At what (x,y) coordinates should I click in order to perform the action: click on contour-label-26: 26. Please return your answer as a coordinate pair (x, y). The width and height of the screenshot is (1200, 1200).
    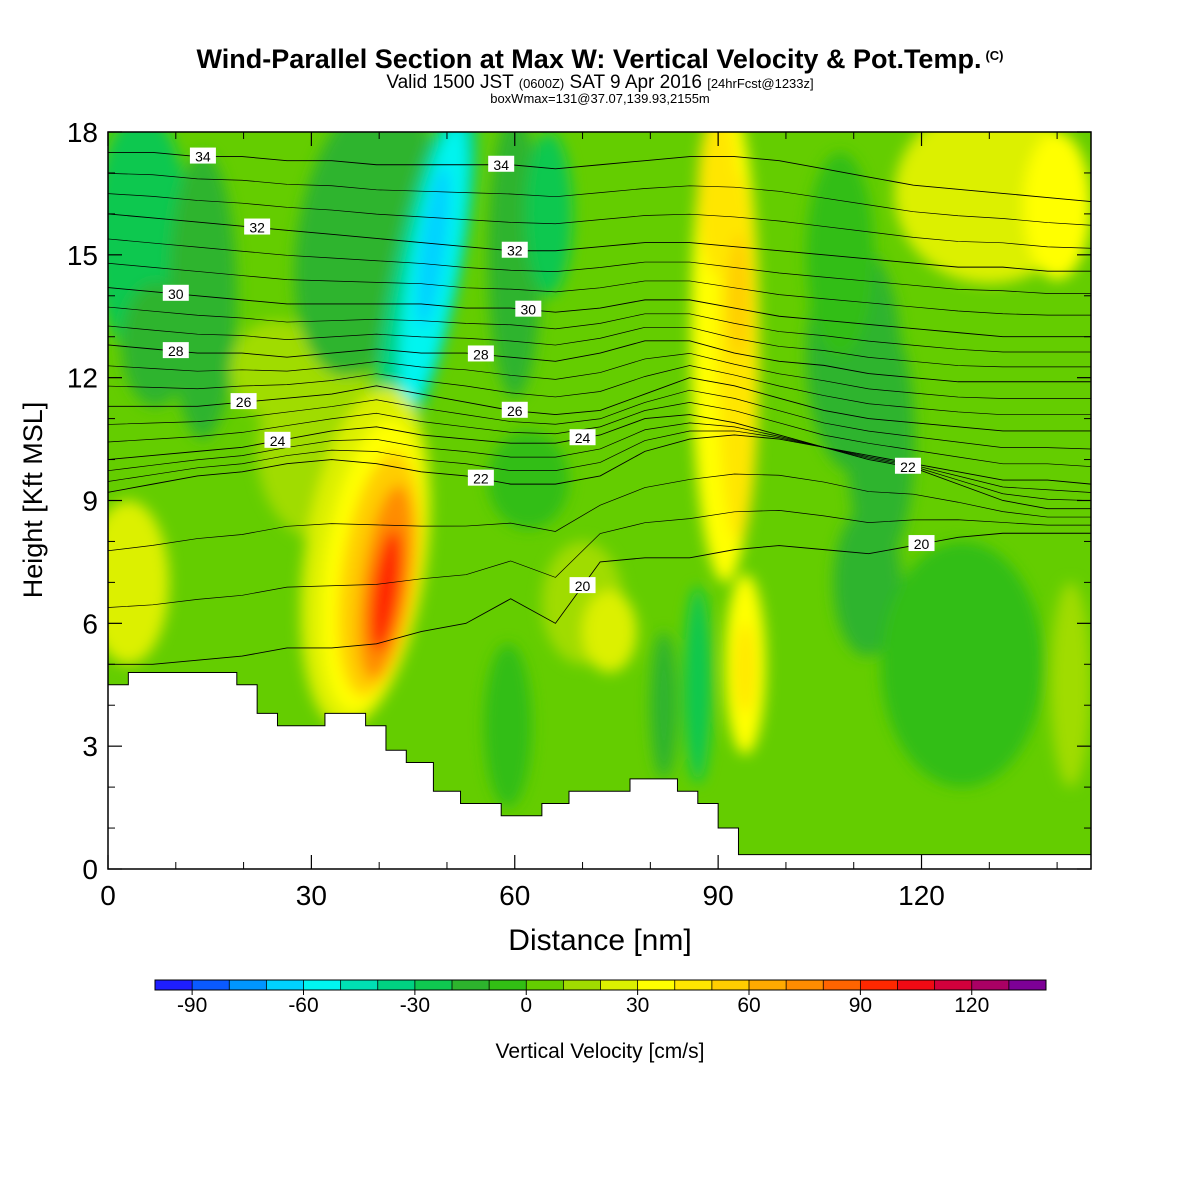
    Looking at the image, I should click on (514, 410).